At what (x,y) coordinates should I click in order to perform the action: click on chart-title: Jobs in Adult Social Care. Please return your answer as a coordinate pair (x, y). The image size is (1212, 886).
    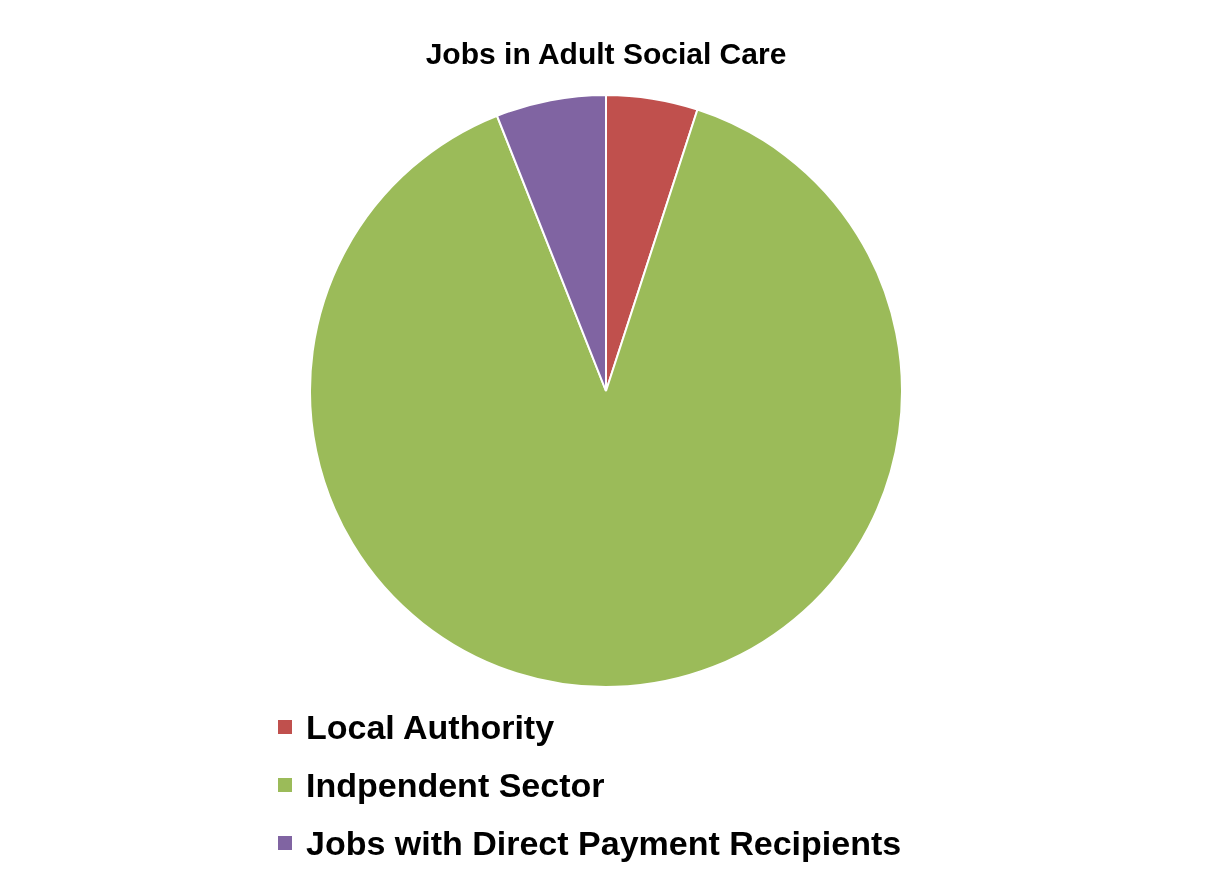
    Looking at the image, I should click on (606, 54).